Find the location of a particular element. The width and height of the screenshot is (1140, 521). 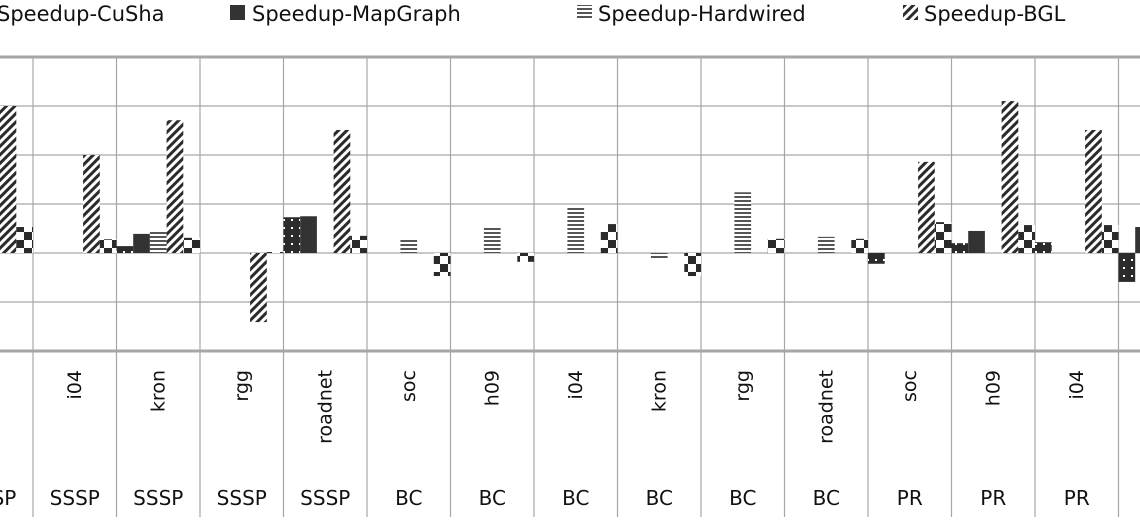

legend-label: Speedup-CuSha is located at coordinates (82, 14).